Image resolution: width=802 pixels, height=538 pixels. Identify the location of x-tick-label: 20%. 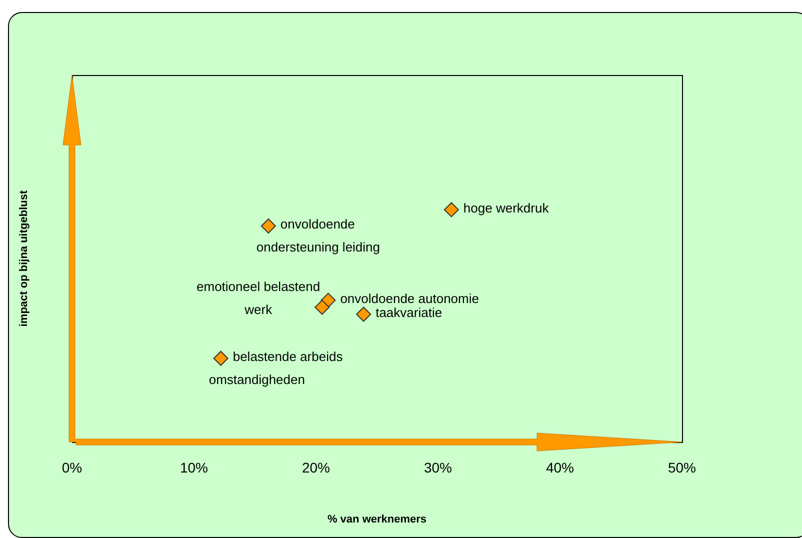
(316, 467).